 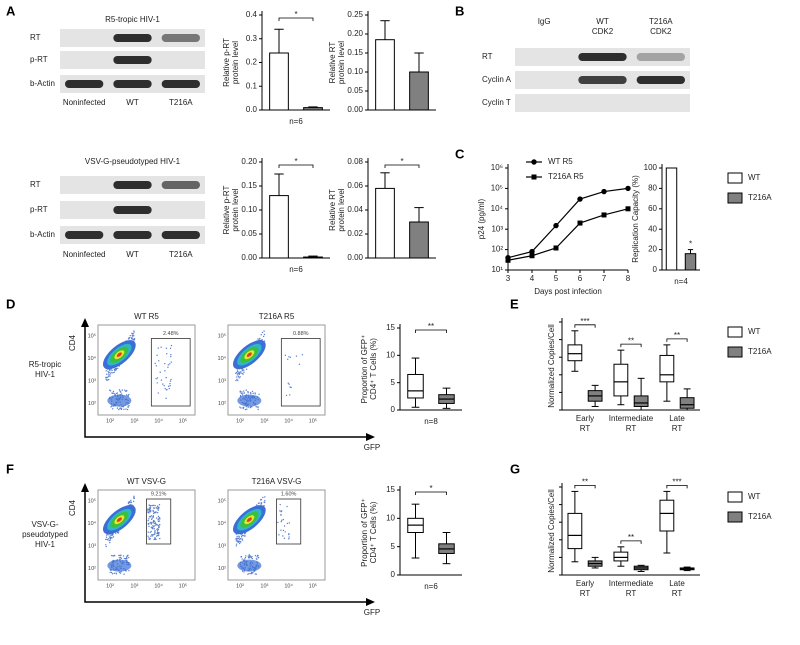 I want to click on axis-arrow, so click(x=227, y=380).